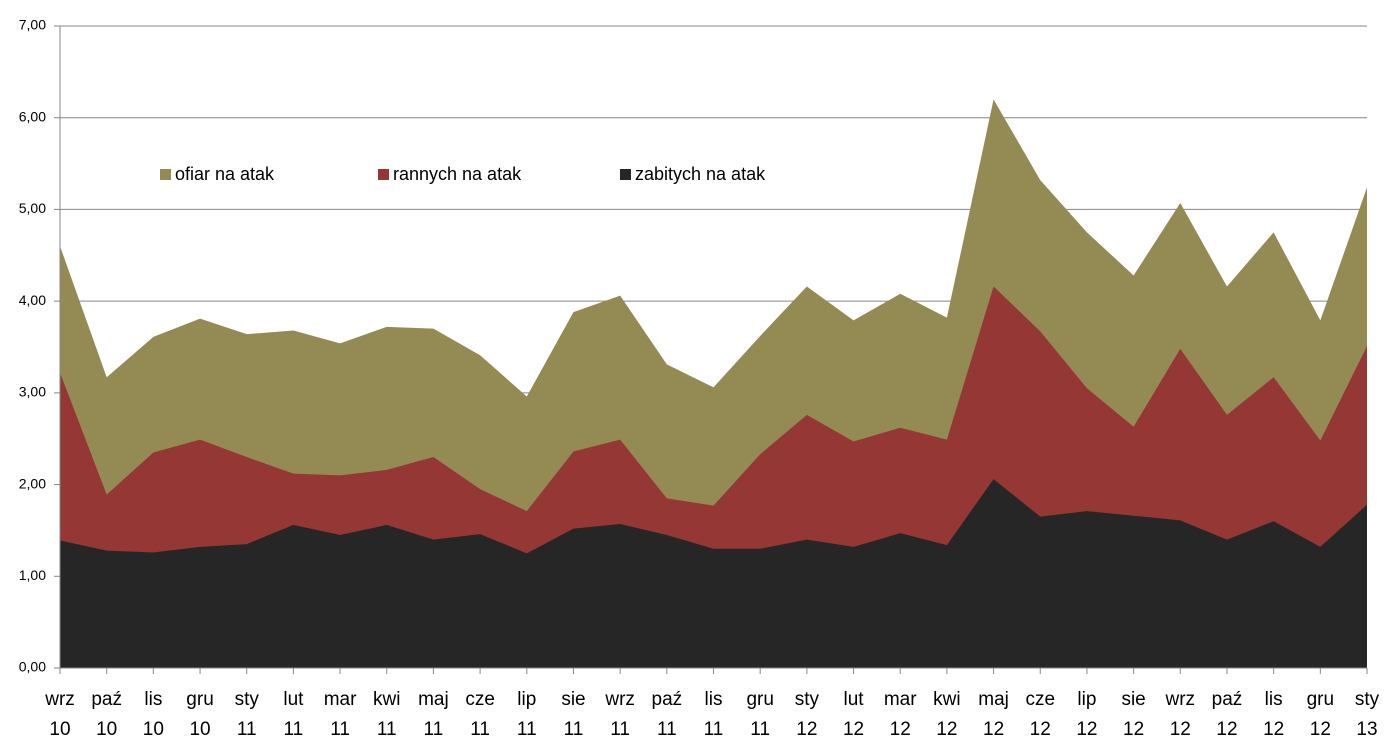  I want to click on legend-item: zabitych na atak, so click(693, 174).